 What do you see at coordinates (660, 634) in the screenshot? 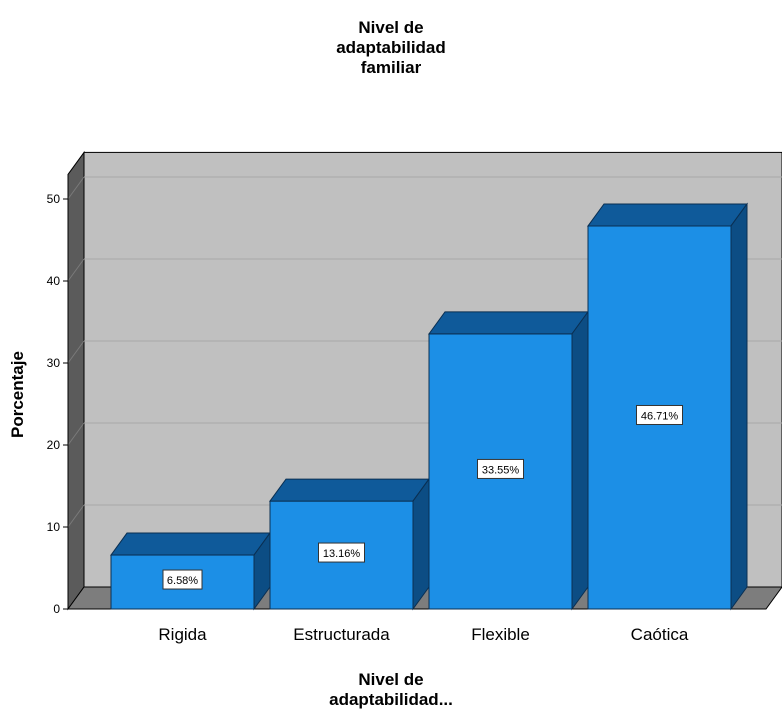
I see `x-tick-label: Caótica` at bounding box center [660, 634].